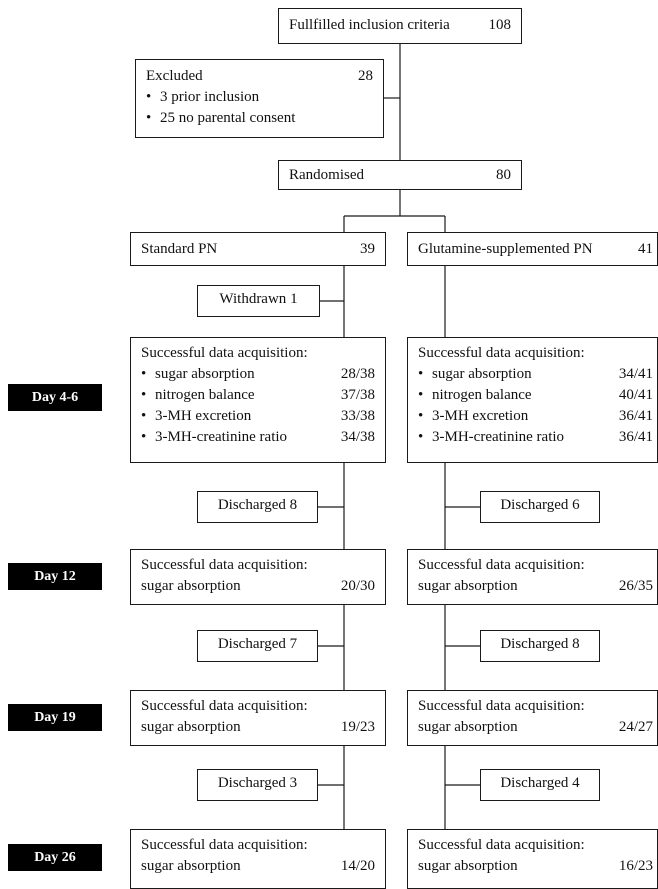  What do you see at coordinates (257, 646) in the screenshot?
I see `discharged-box: Discharged 7` at bounding box center [257, 646].